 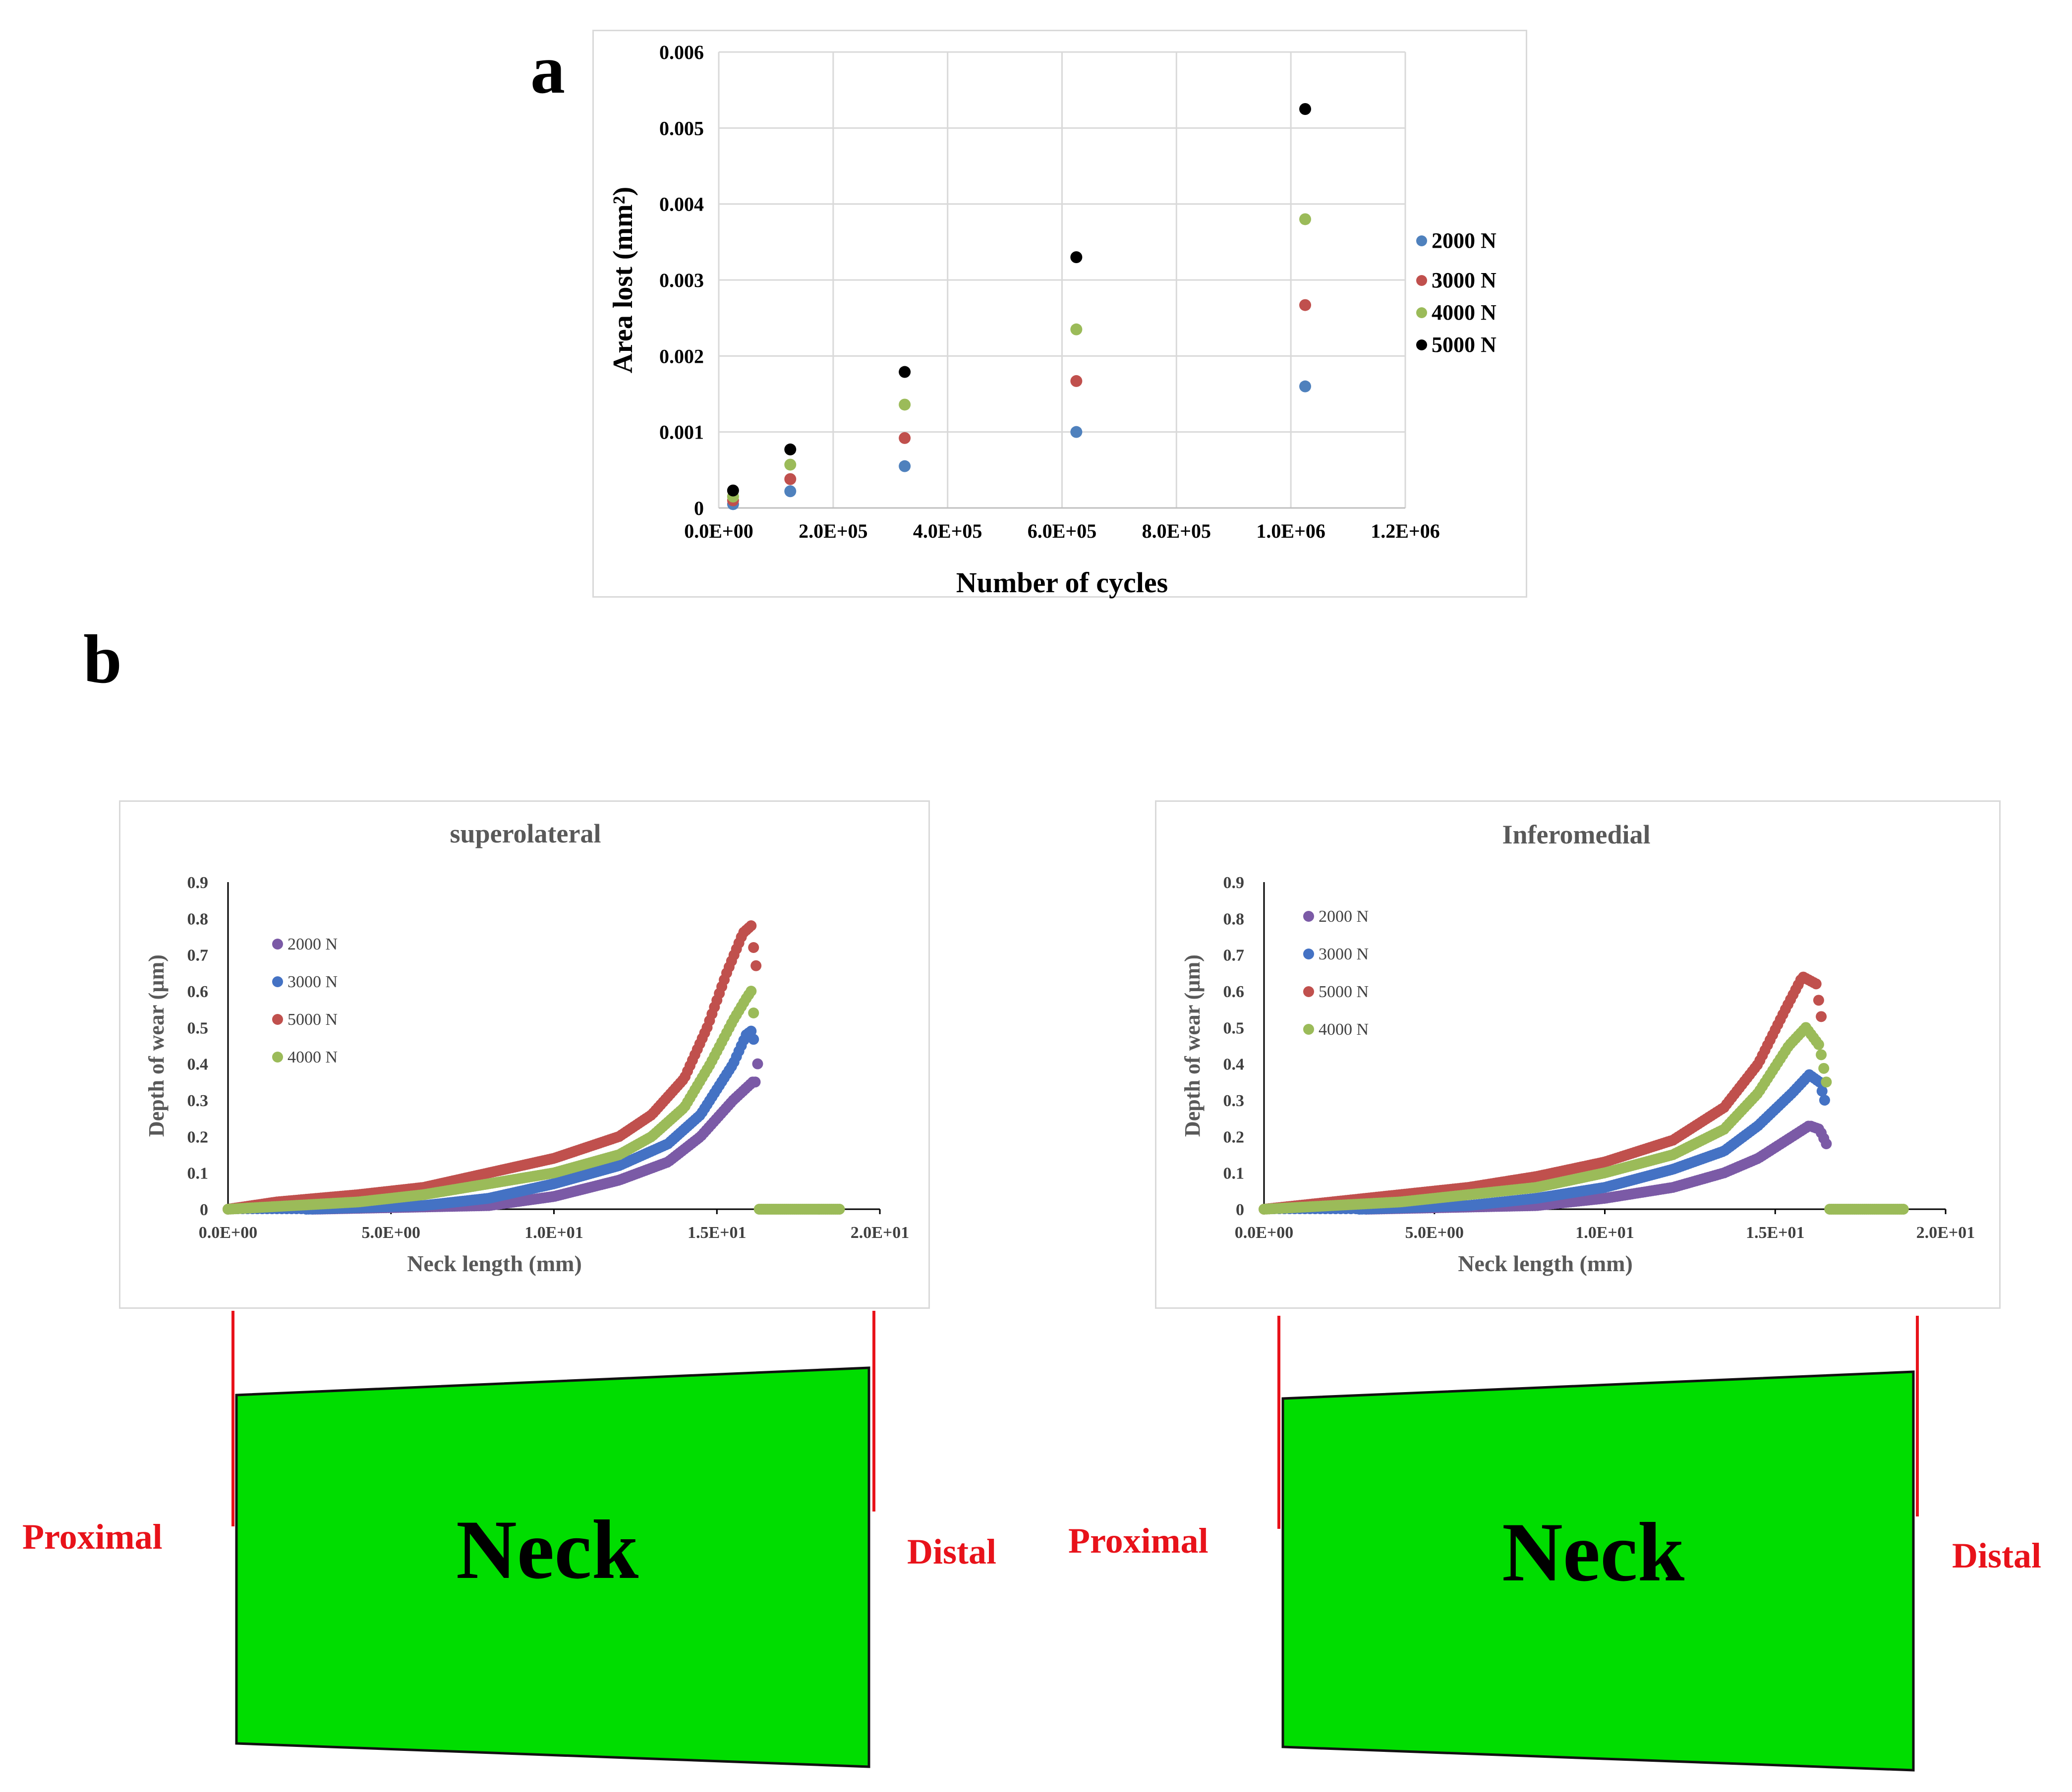 I want to click on y-tick-label: 0.006, so click(x=681, y=52).